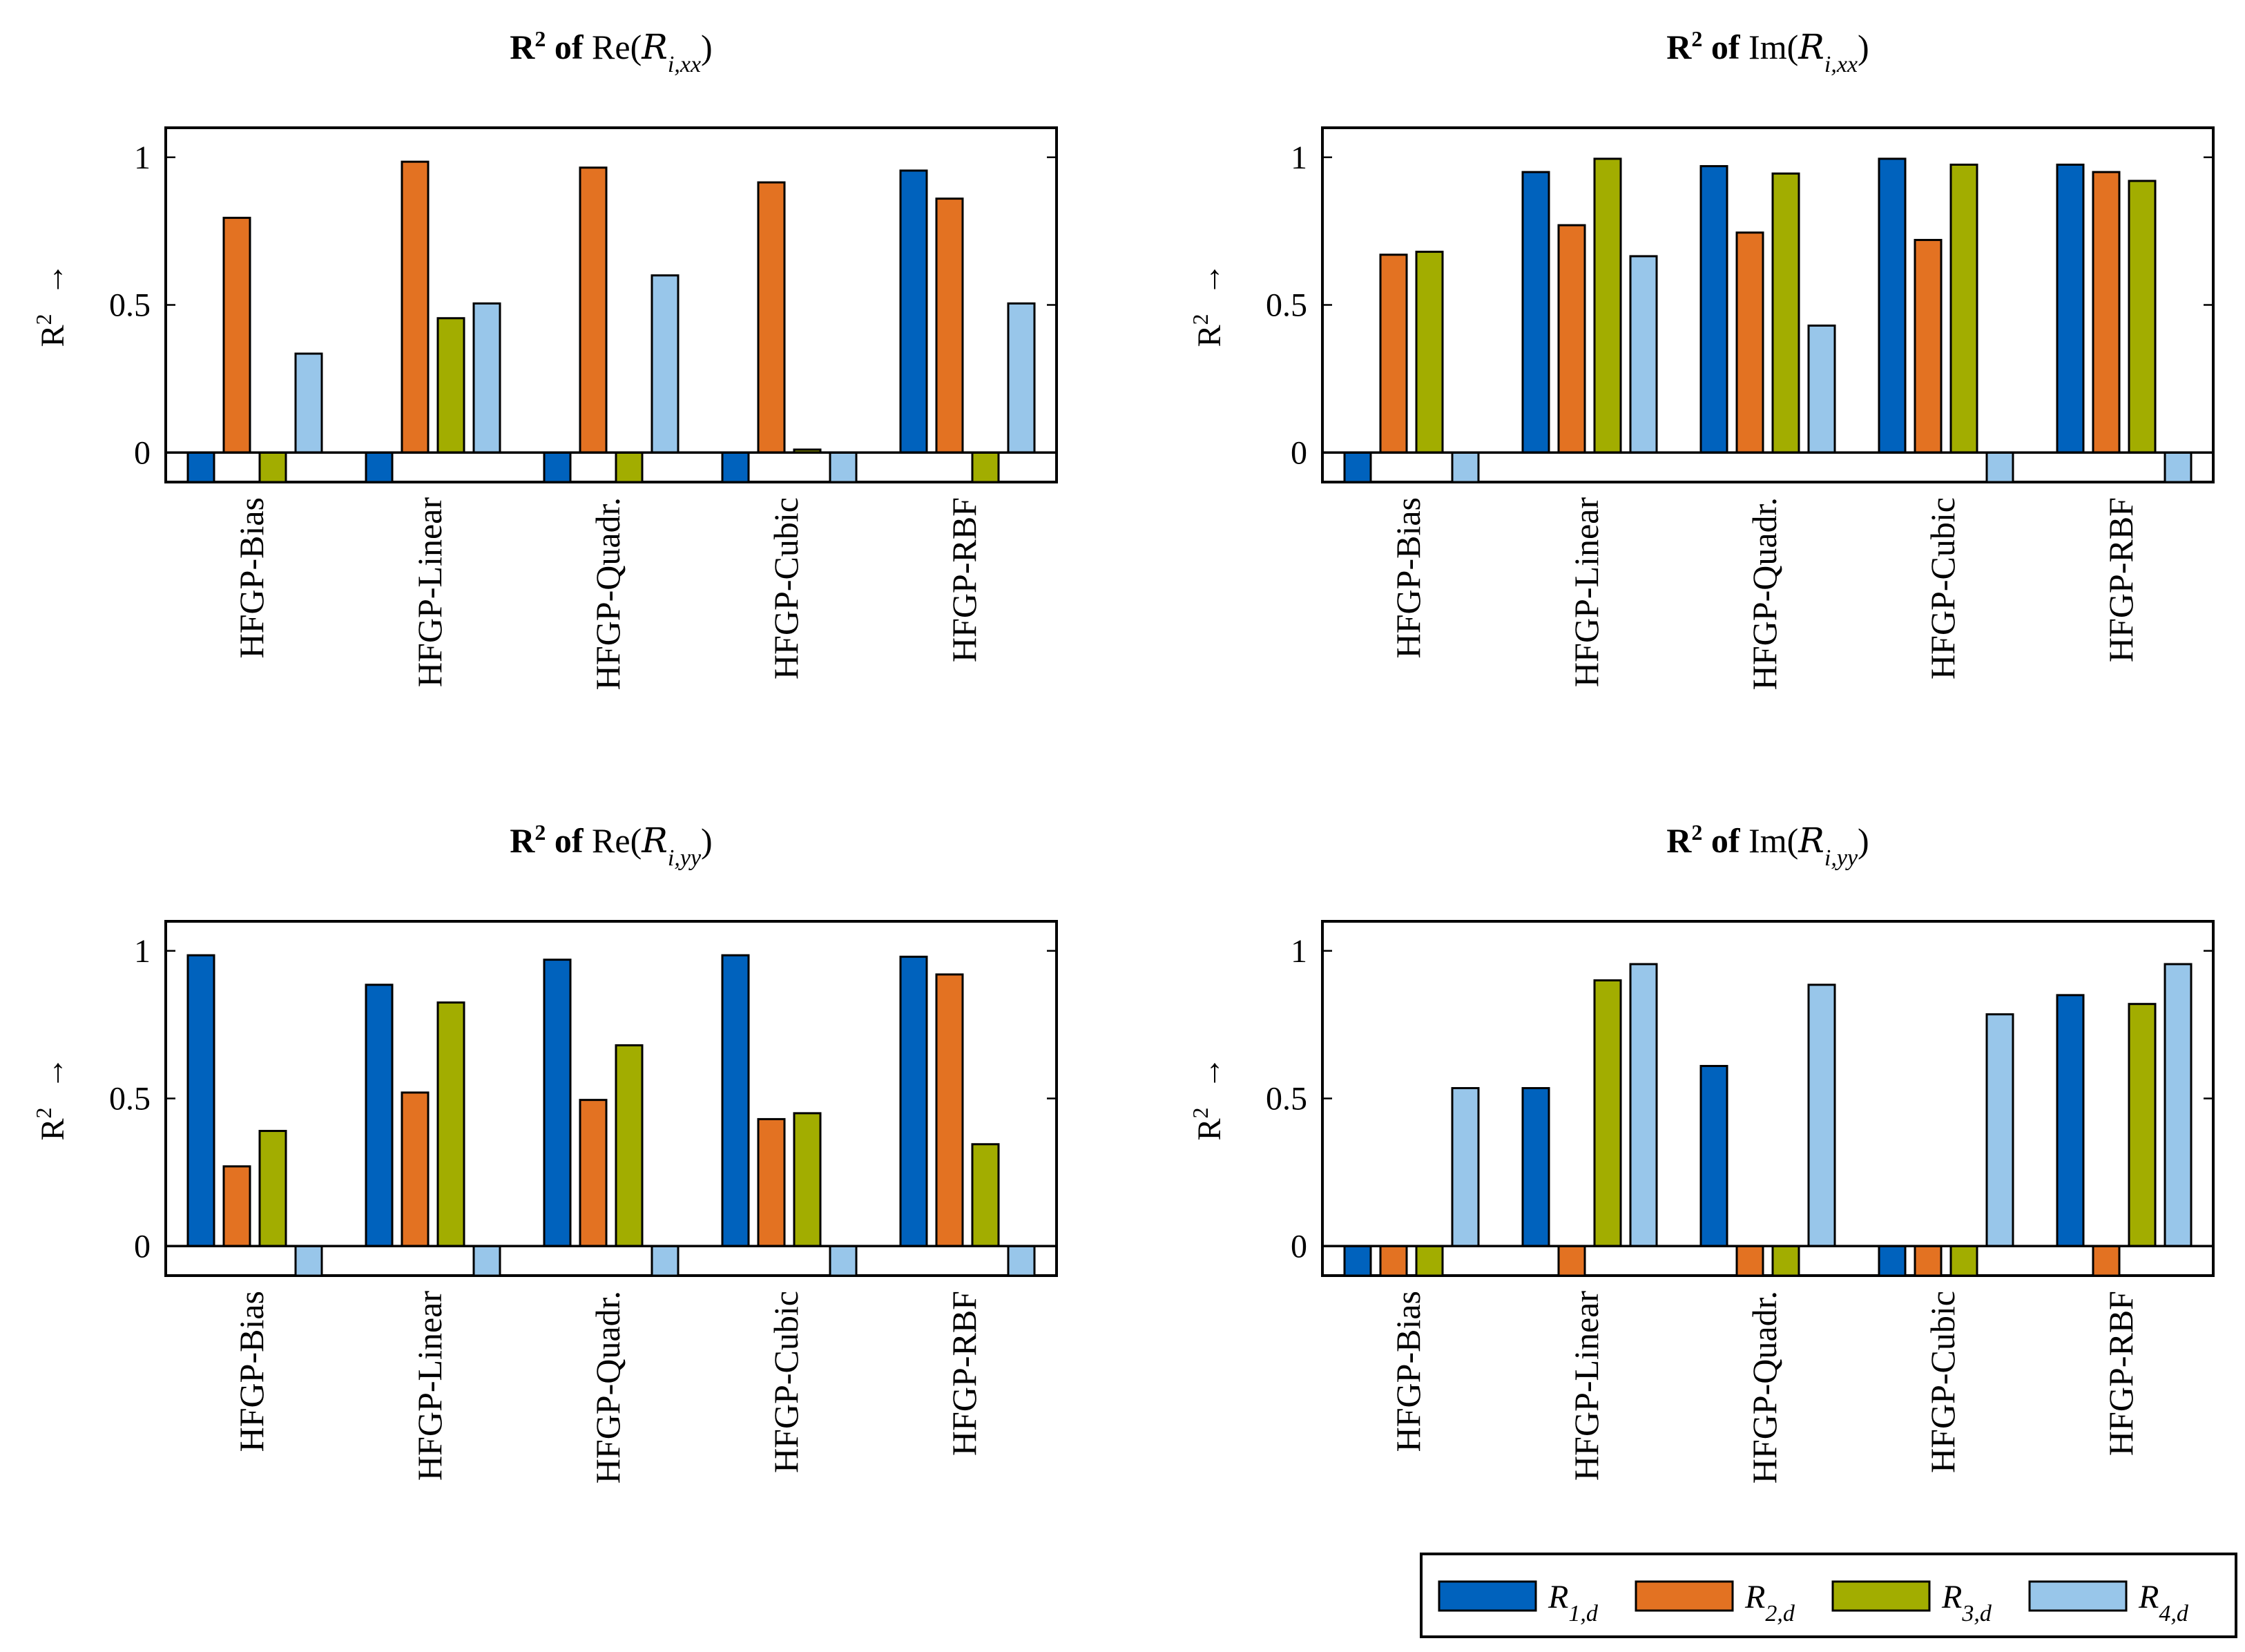  I want to click on chart-title: R2 of Im(Ri,yy), so click(1767, 845).